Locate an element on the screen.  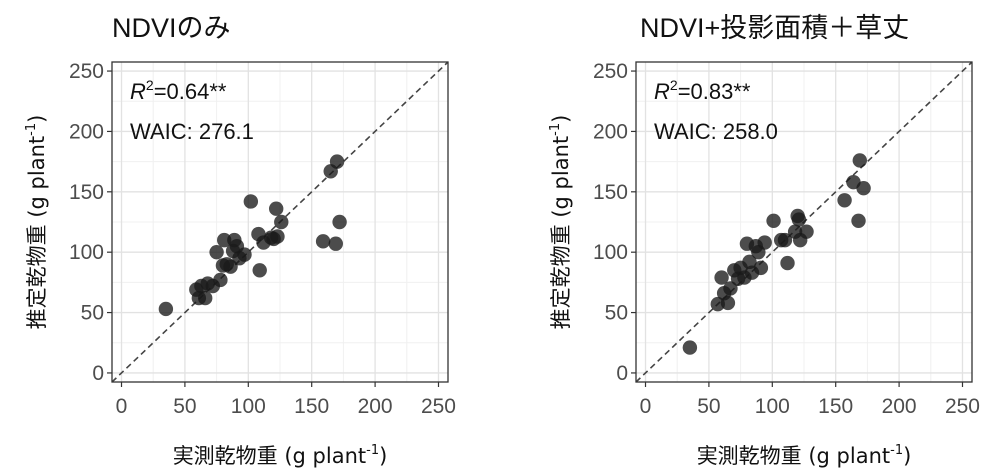
r2-value: =0.83** is located at coordinates (714, 91).